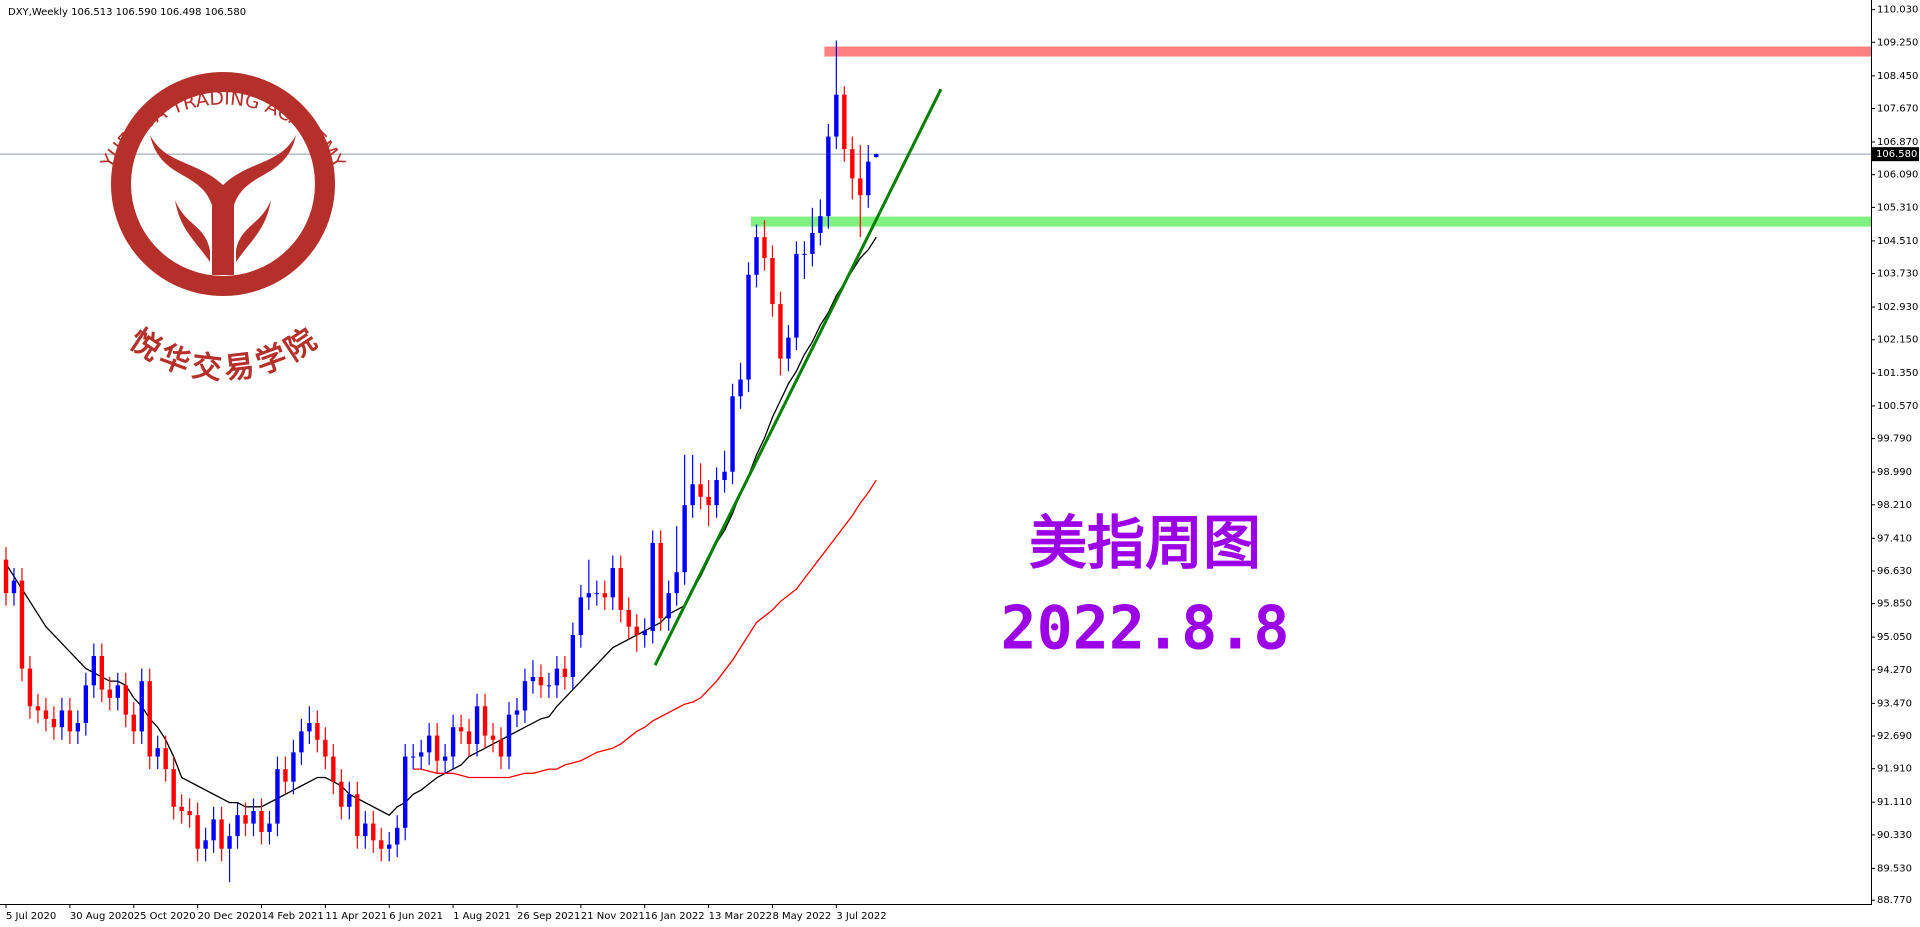 The image size is (1920, 927). I want to click on y-tick-label: 110.030, so click(1897, 10).